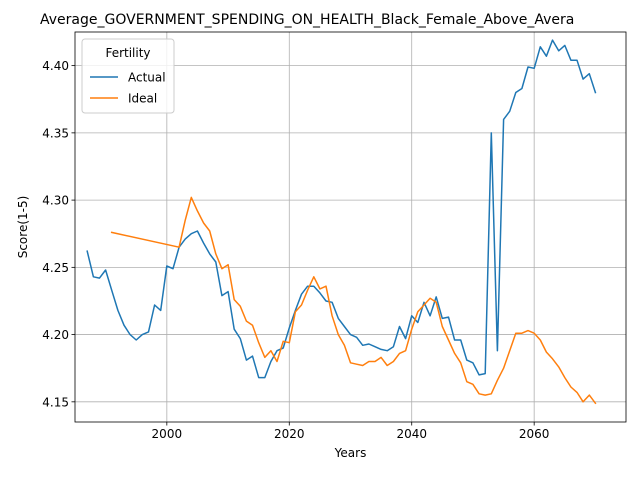  Describe the element at coordinates (55, 402) in the screenshot. I see `y-tick-label: 4.15` at that location.